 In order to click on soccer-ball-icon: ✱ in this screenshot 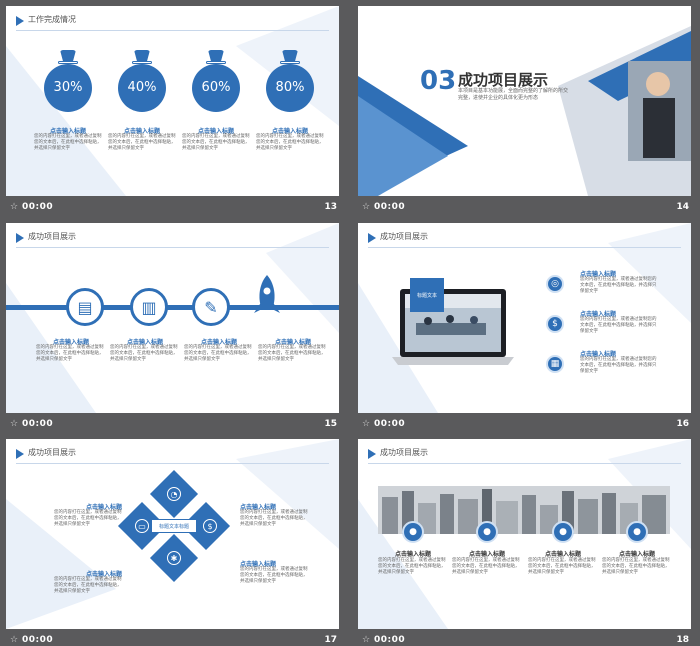, I will do `click(174, 558)`.